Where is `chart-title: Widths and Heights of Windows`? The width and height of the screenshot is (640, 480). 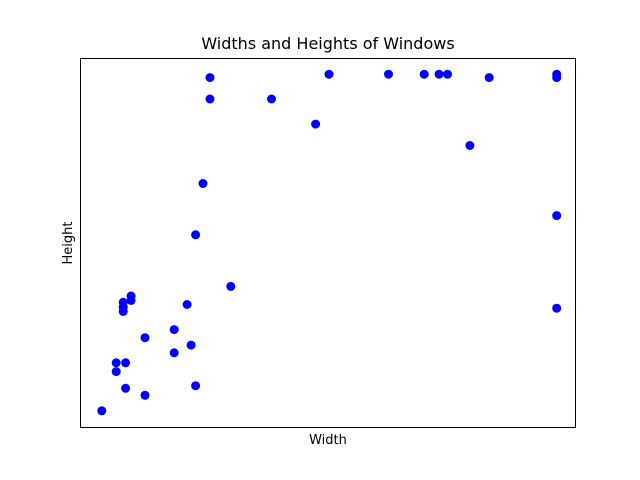 chart-title: Widths and Heights of Windows is located at coordinates (327, 43).